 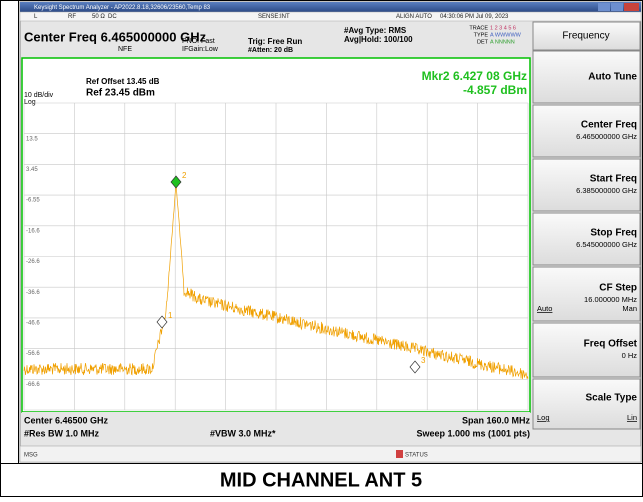 What do you see at coordinates (321, 480) in the screenshot?
I see `caption: MID CHANNEL ANT 5` at bounding box center [321, 480].